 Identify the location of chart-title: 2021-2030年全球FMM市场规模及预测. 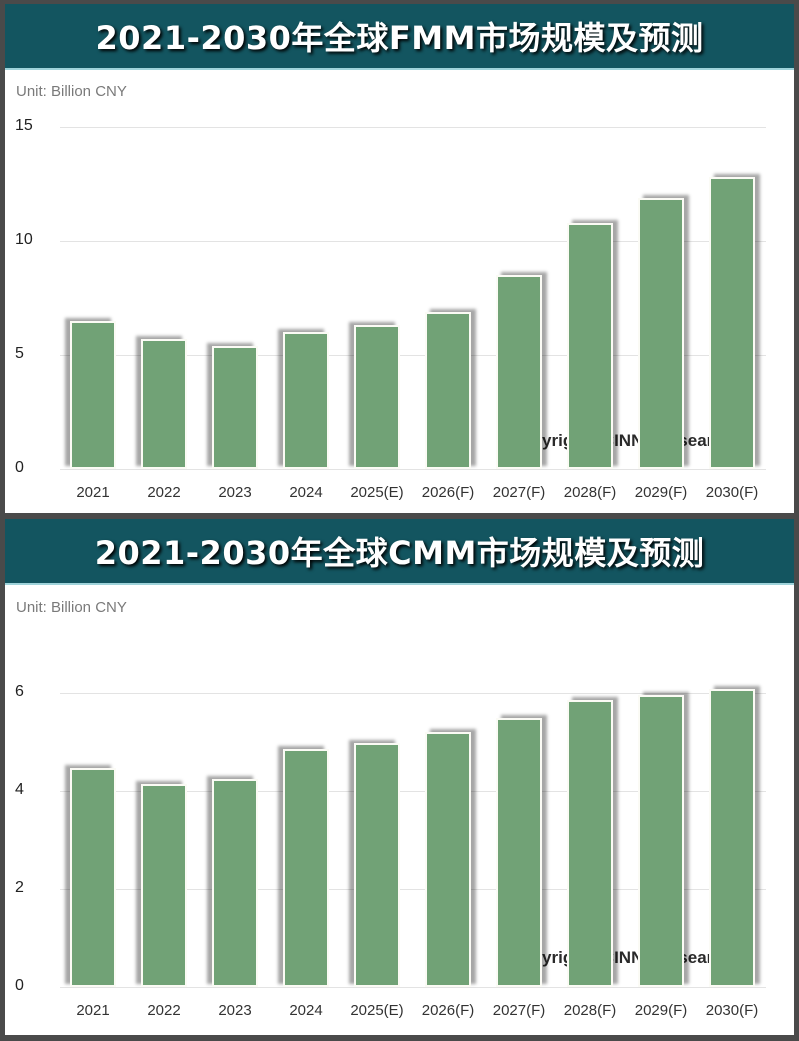
(399, 38).